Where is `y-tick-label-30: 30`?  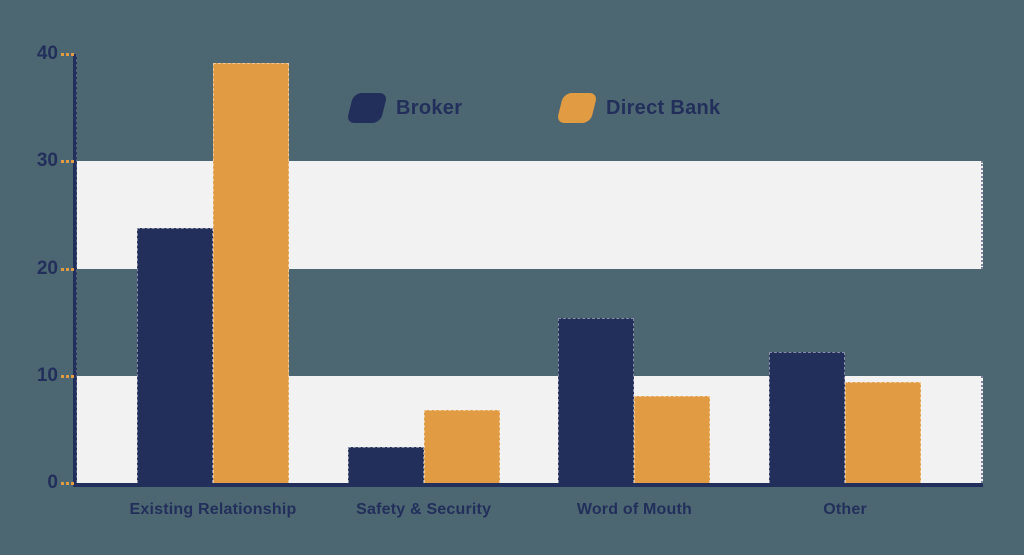 y-tick-label-30: 30 is located at coordinates (47, 161).